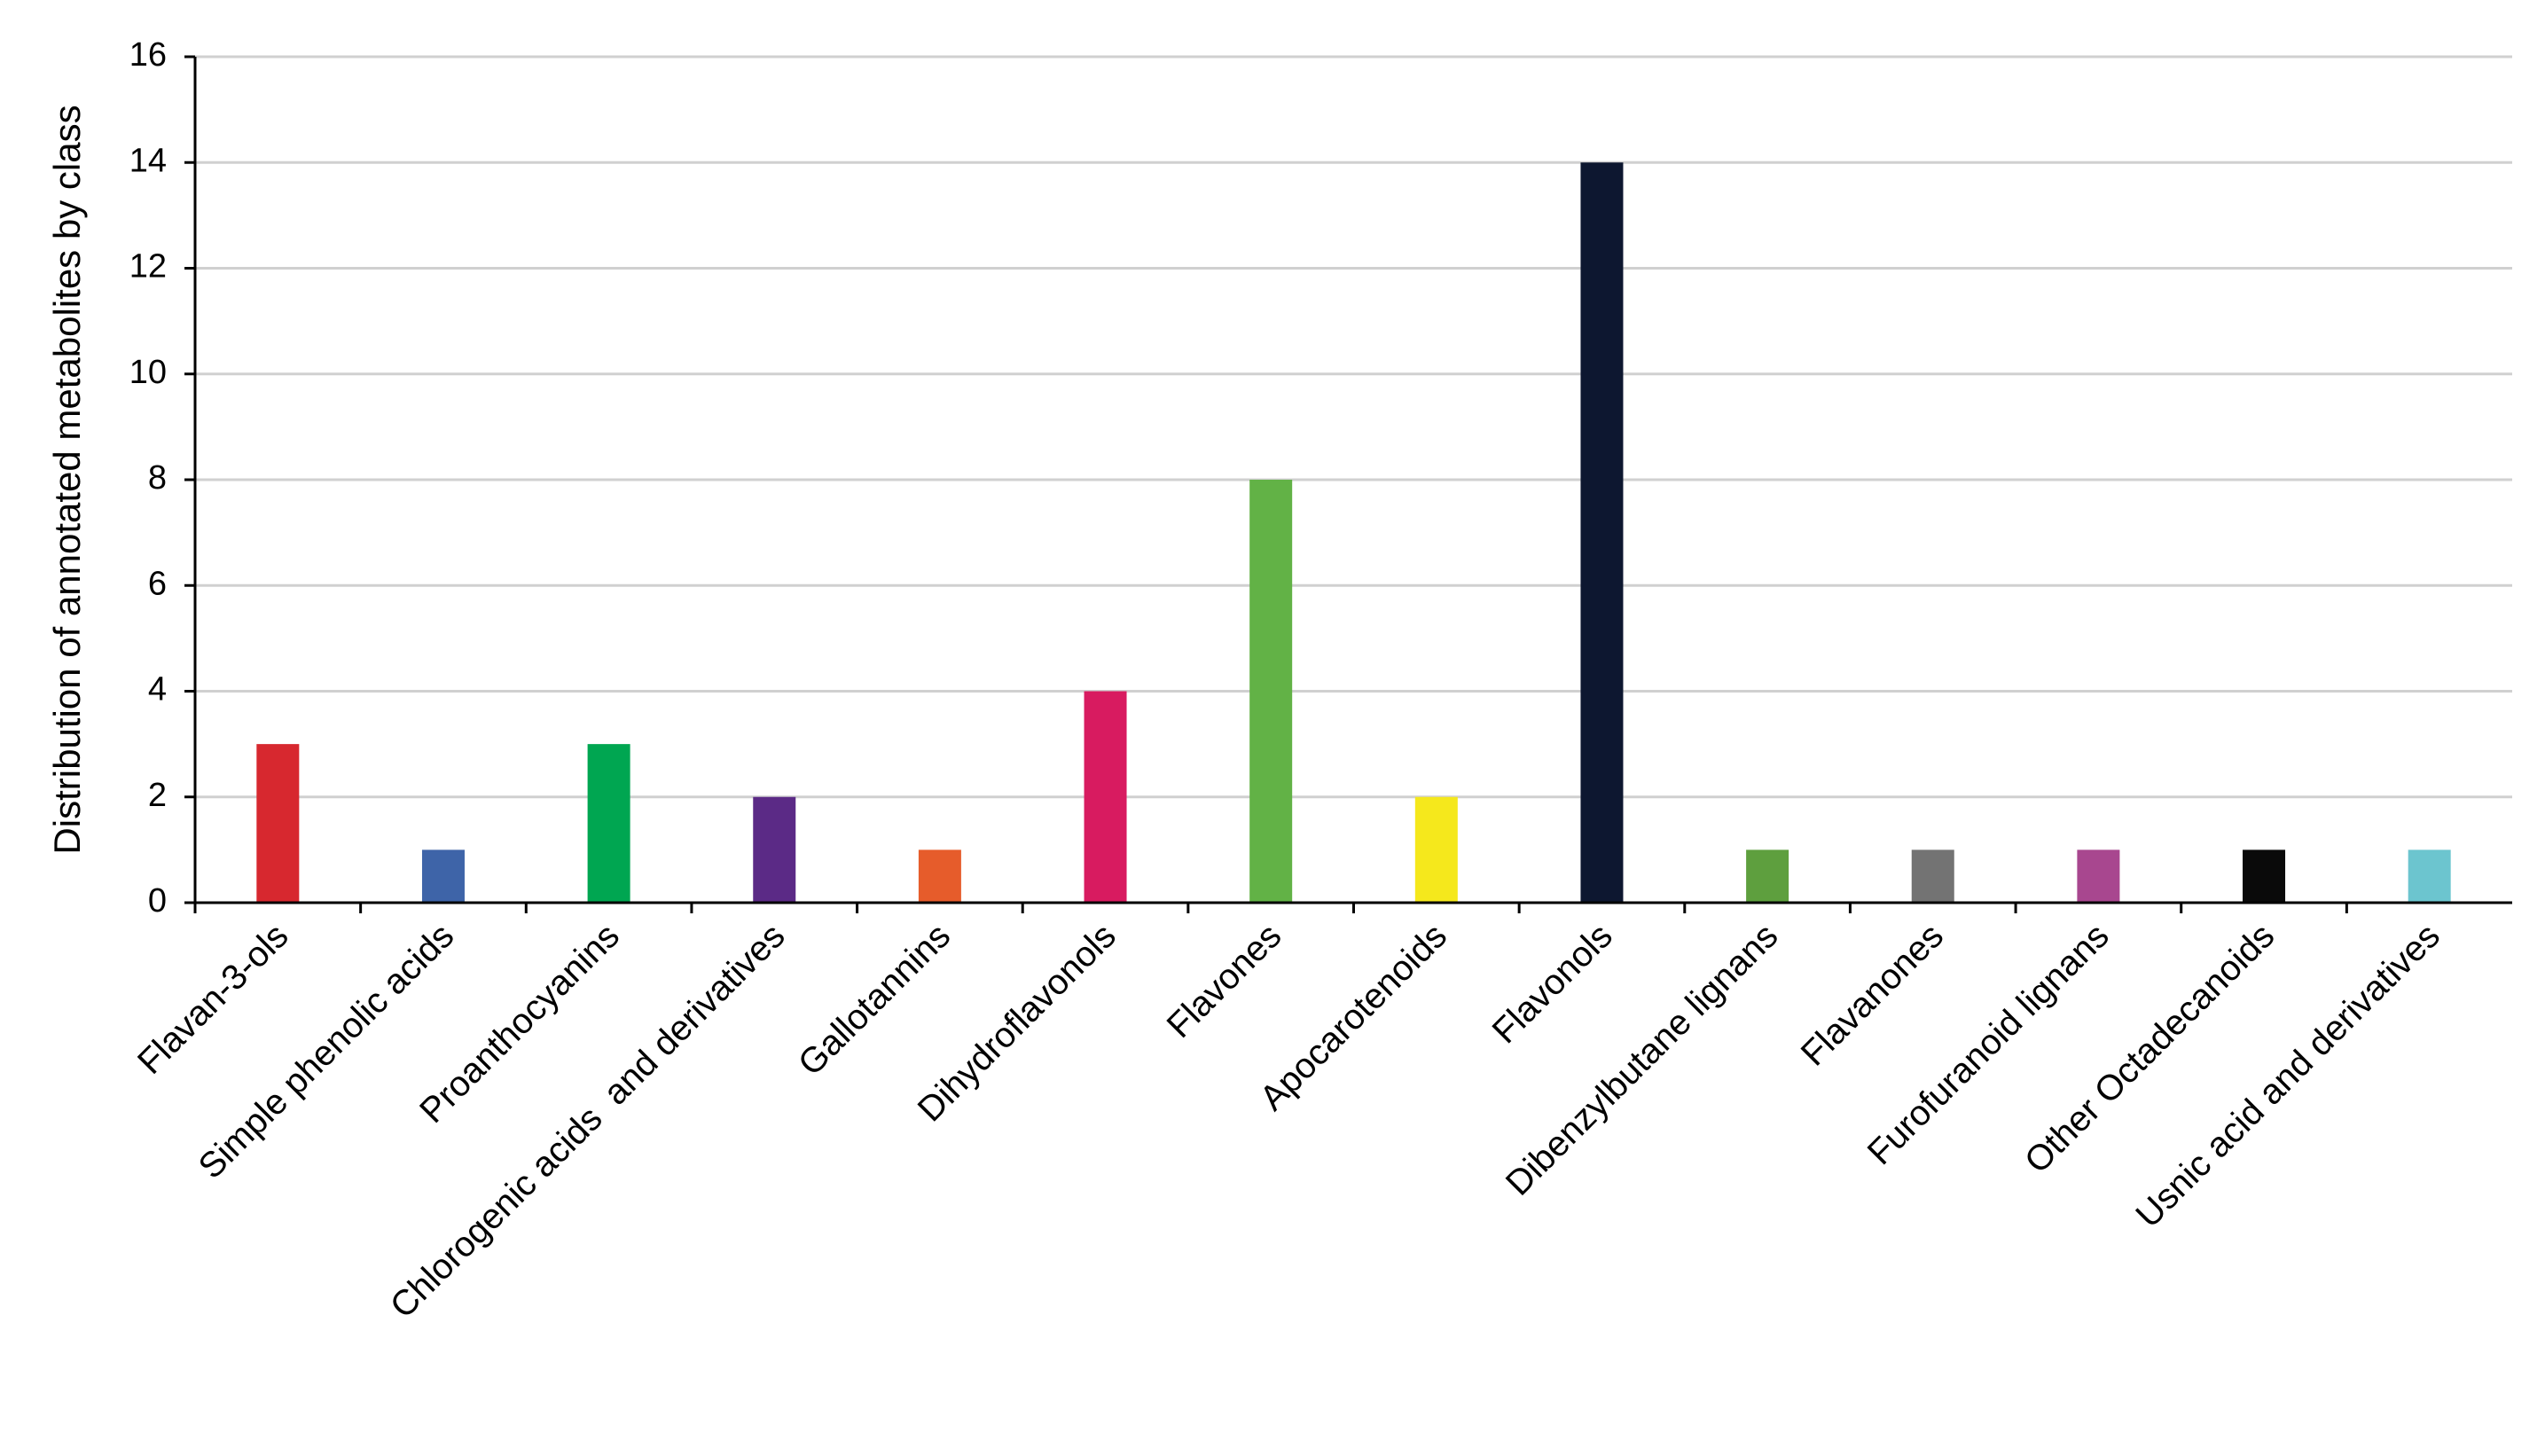 The height and width of the screenshot is (1456, 2545). What do you see at coordinates (2287, 1075) in the screenshot?
I see `x-tick-label: Usnic acid and derivatives` at bounding box center [2287, 1075].